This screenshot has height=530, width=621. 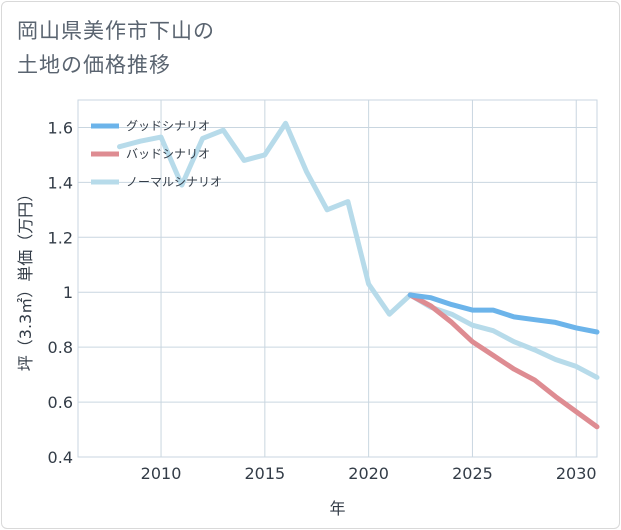 I want to click on y-tick-label: 0.8, so click(x=60, y=347).